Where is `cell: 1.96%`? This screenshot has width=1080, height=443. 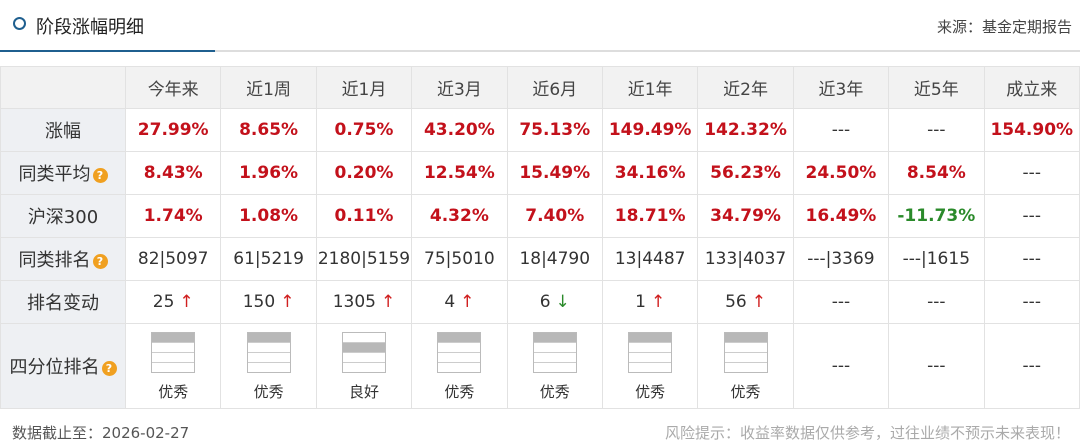
cell: 1.96% is located at coordinates (268, 173).